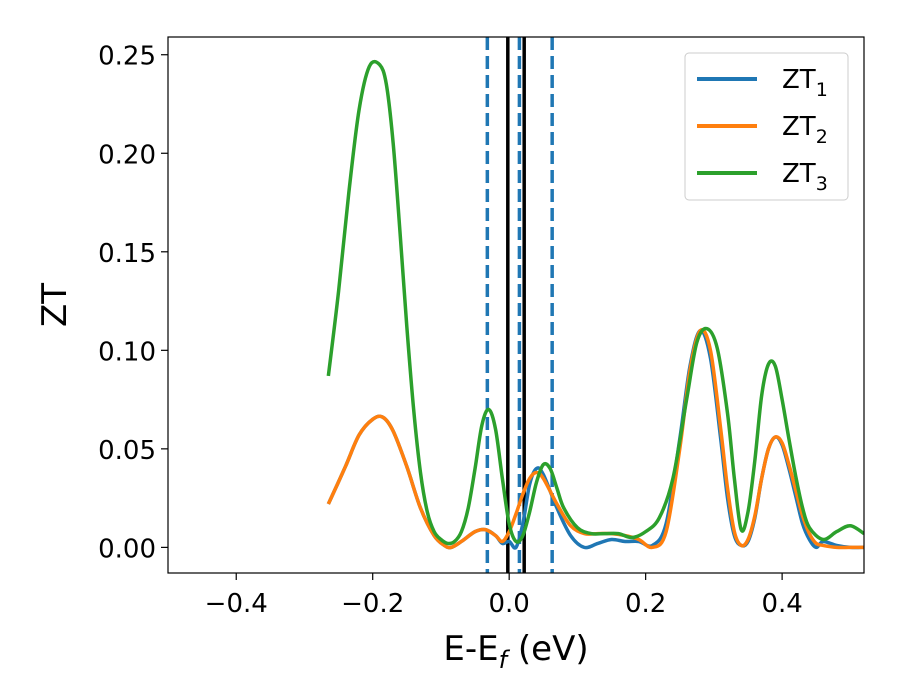 The height and width of the screenshot is (700, 900). What do you see at coordinates (127, 57) in the screenshot?
I see `y-tick-label: 0.25` at bounding box center [127, 57].